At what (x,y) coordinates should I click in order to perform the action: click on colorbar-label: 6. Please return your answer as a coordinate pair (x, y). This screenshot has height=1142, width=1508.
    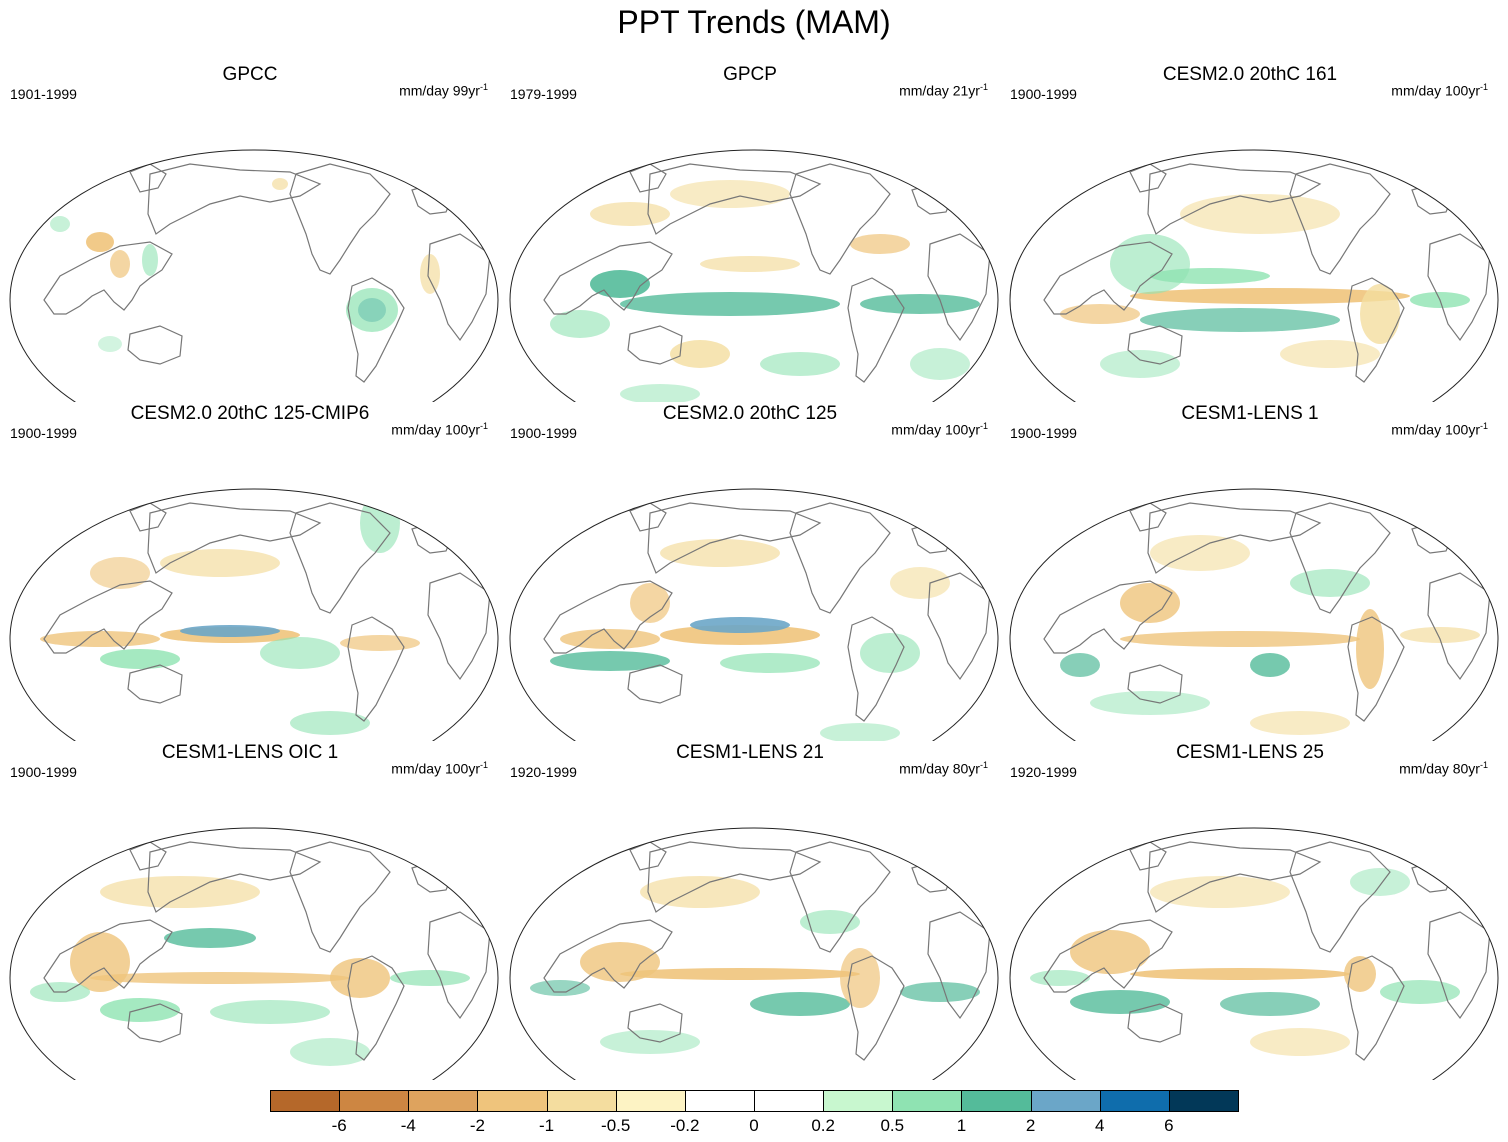
    Looking at the image, I should click on (1169, 1125).